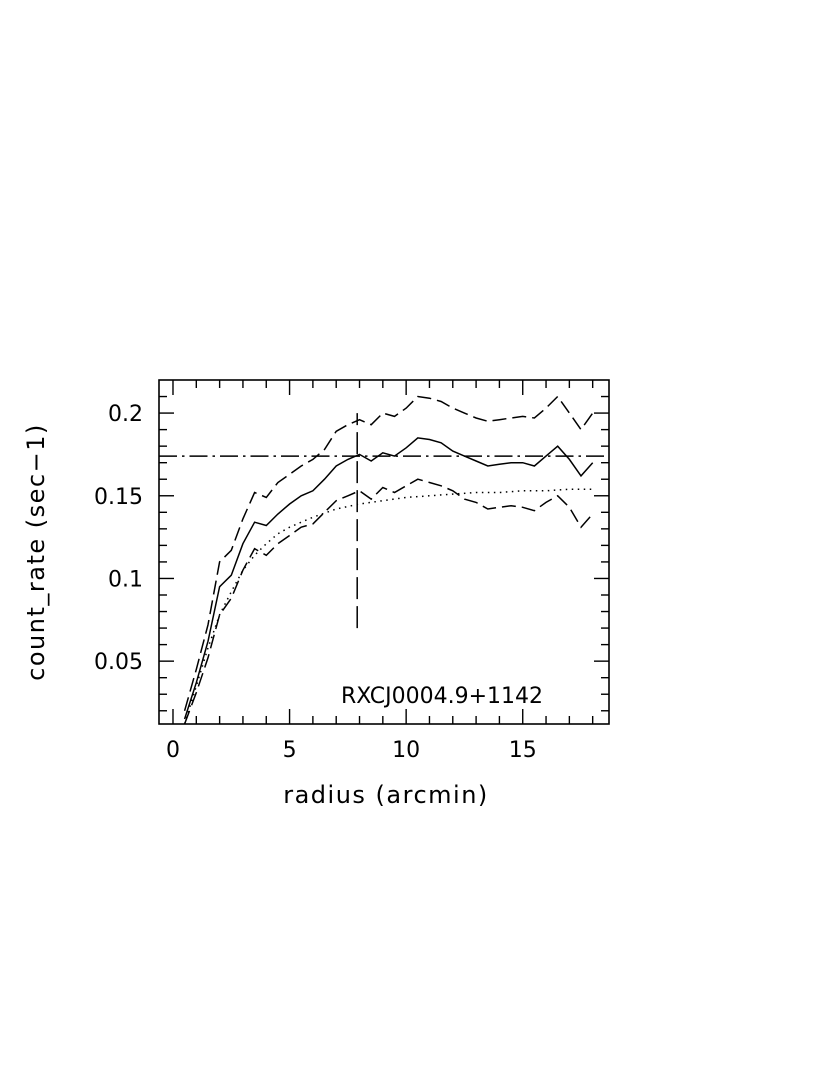 Image resolution: width=830 pixels, height=1080 pixels. I want to click on x-tick-label: 10, so click(406, 750).